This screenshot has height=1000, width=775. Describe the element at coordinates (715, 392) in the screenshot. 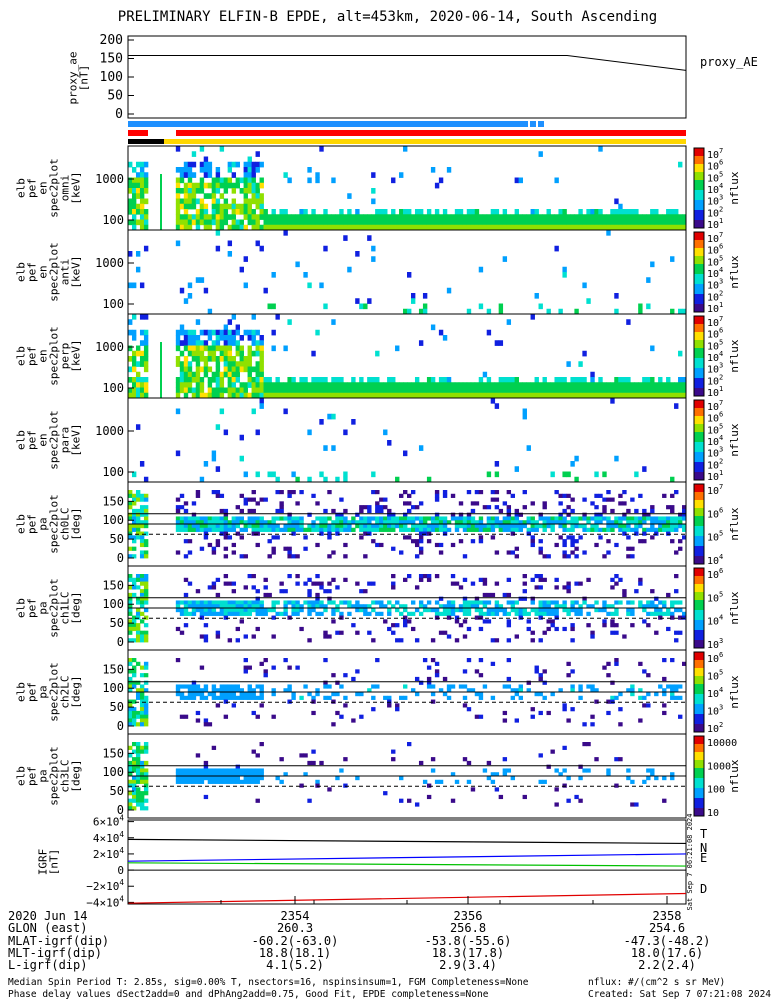

I see `colorbar-tick-label: 101` at that location.